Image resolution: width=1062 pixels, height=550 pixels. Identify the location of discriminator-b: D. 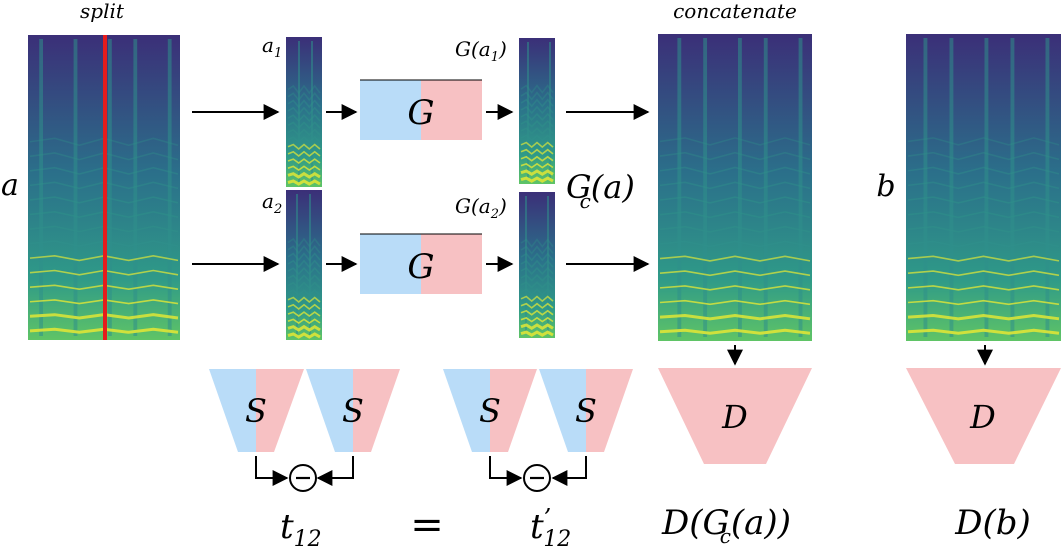
(983, 416).